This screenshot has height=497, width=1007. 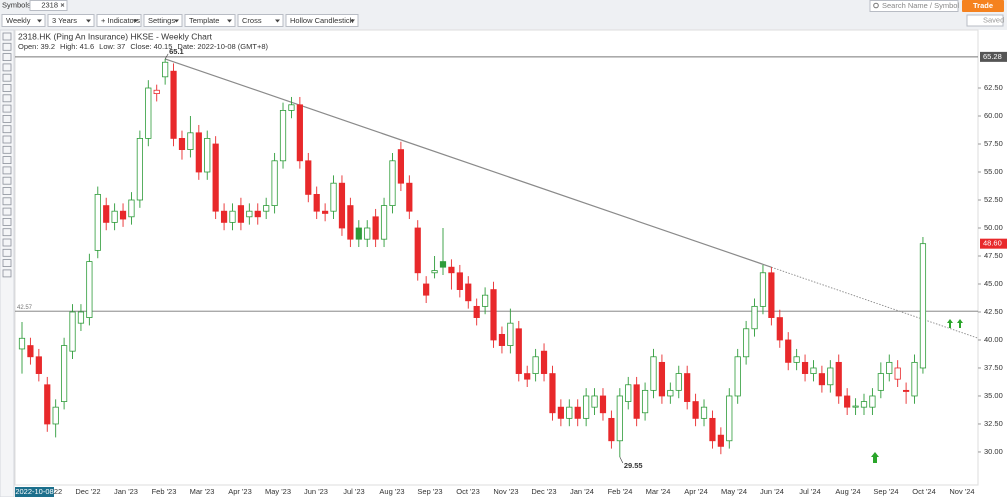 What do you see at coordinates (204, 20) in the screenshot?
I see `toolbar-button-label: Template` at bounding box center [204, 20].